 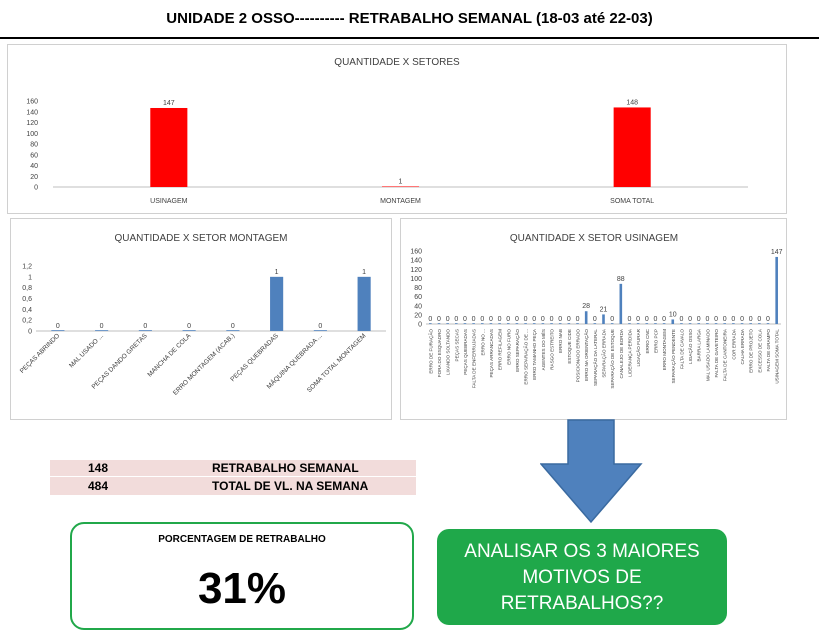 What do you see at coordinates (632, 102) in the screenshot?
I see `data-label: 148` at bounding box center [632, 102].